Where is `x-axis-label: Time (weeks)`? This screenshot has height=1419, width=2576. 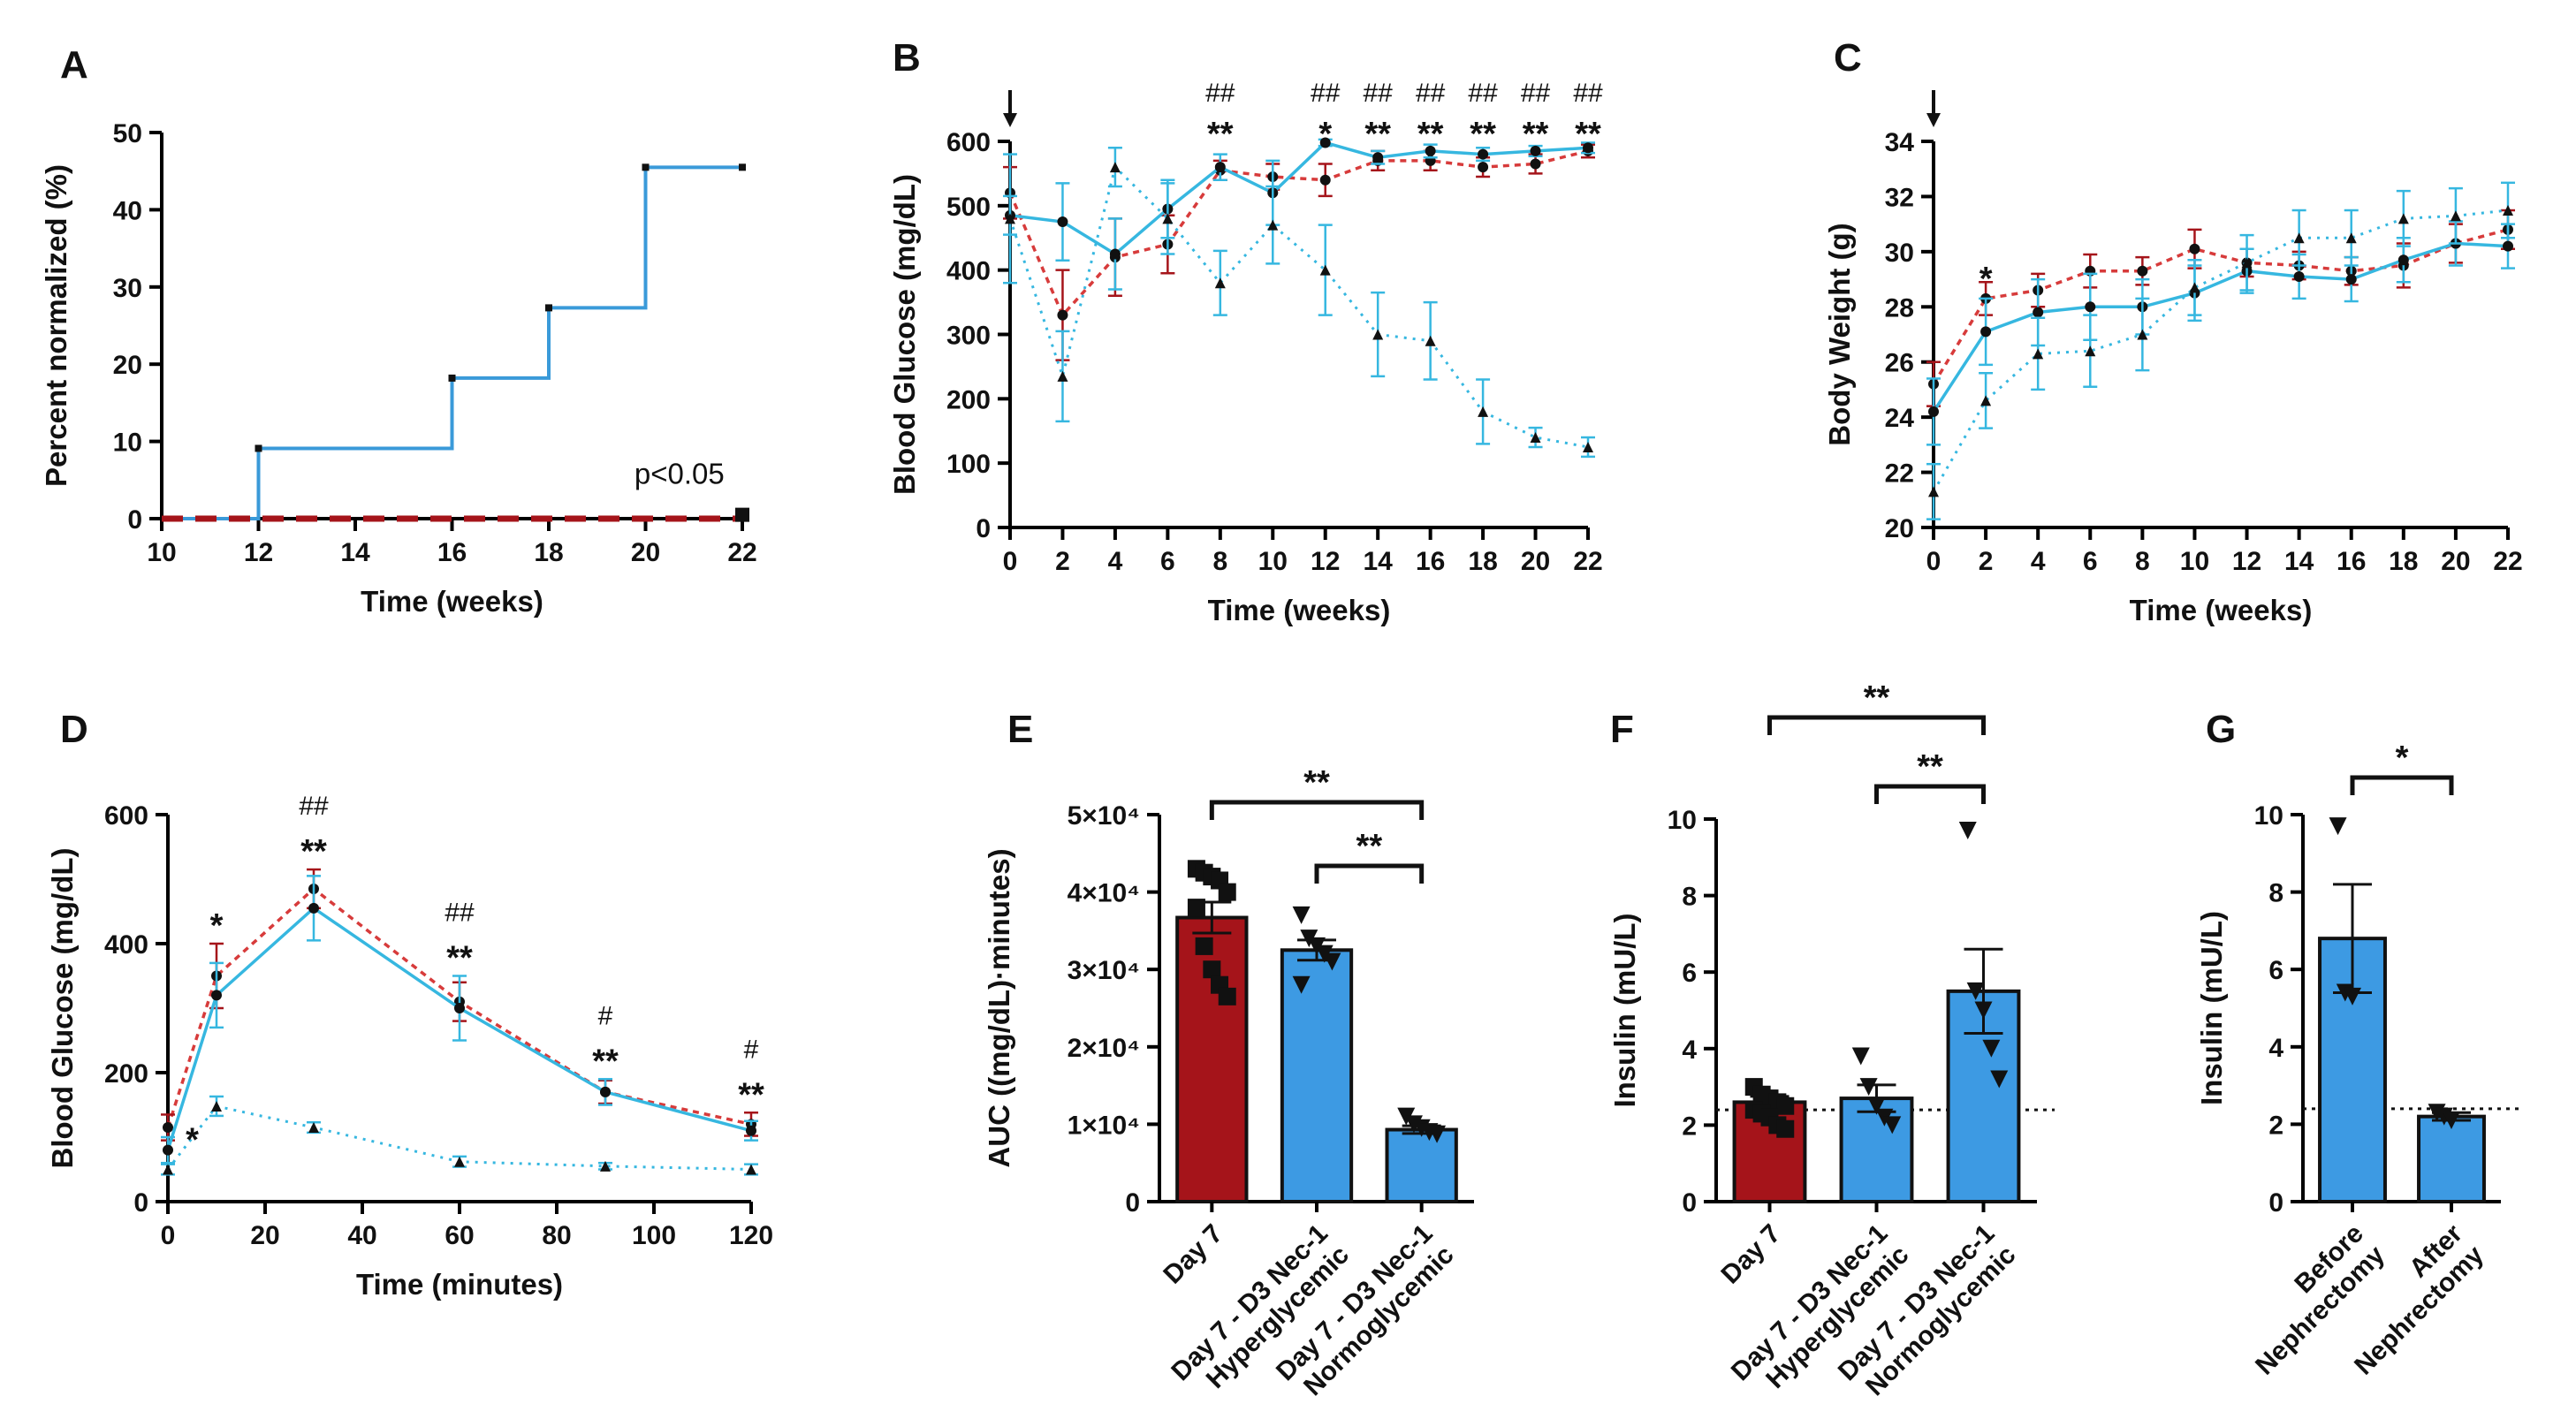
x-axis-label: Time (weeks) is located at coordinates (2221, 610).